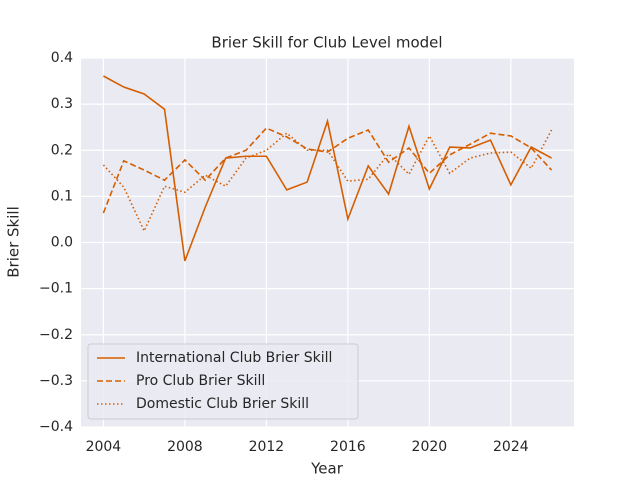 The width and height of the screenshot is (640, 480). What do you see at coordinates (185, 447) in the screenshot?
I see `x-tick-label: 2008` at bounding box center [185, 447].